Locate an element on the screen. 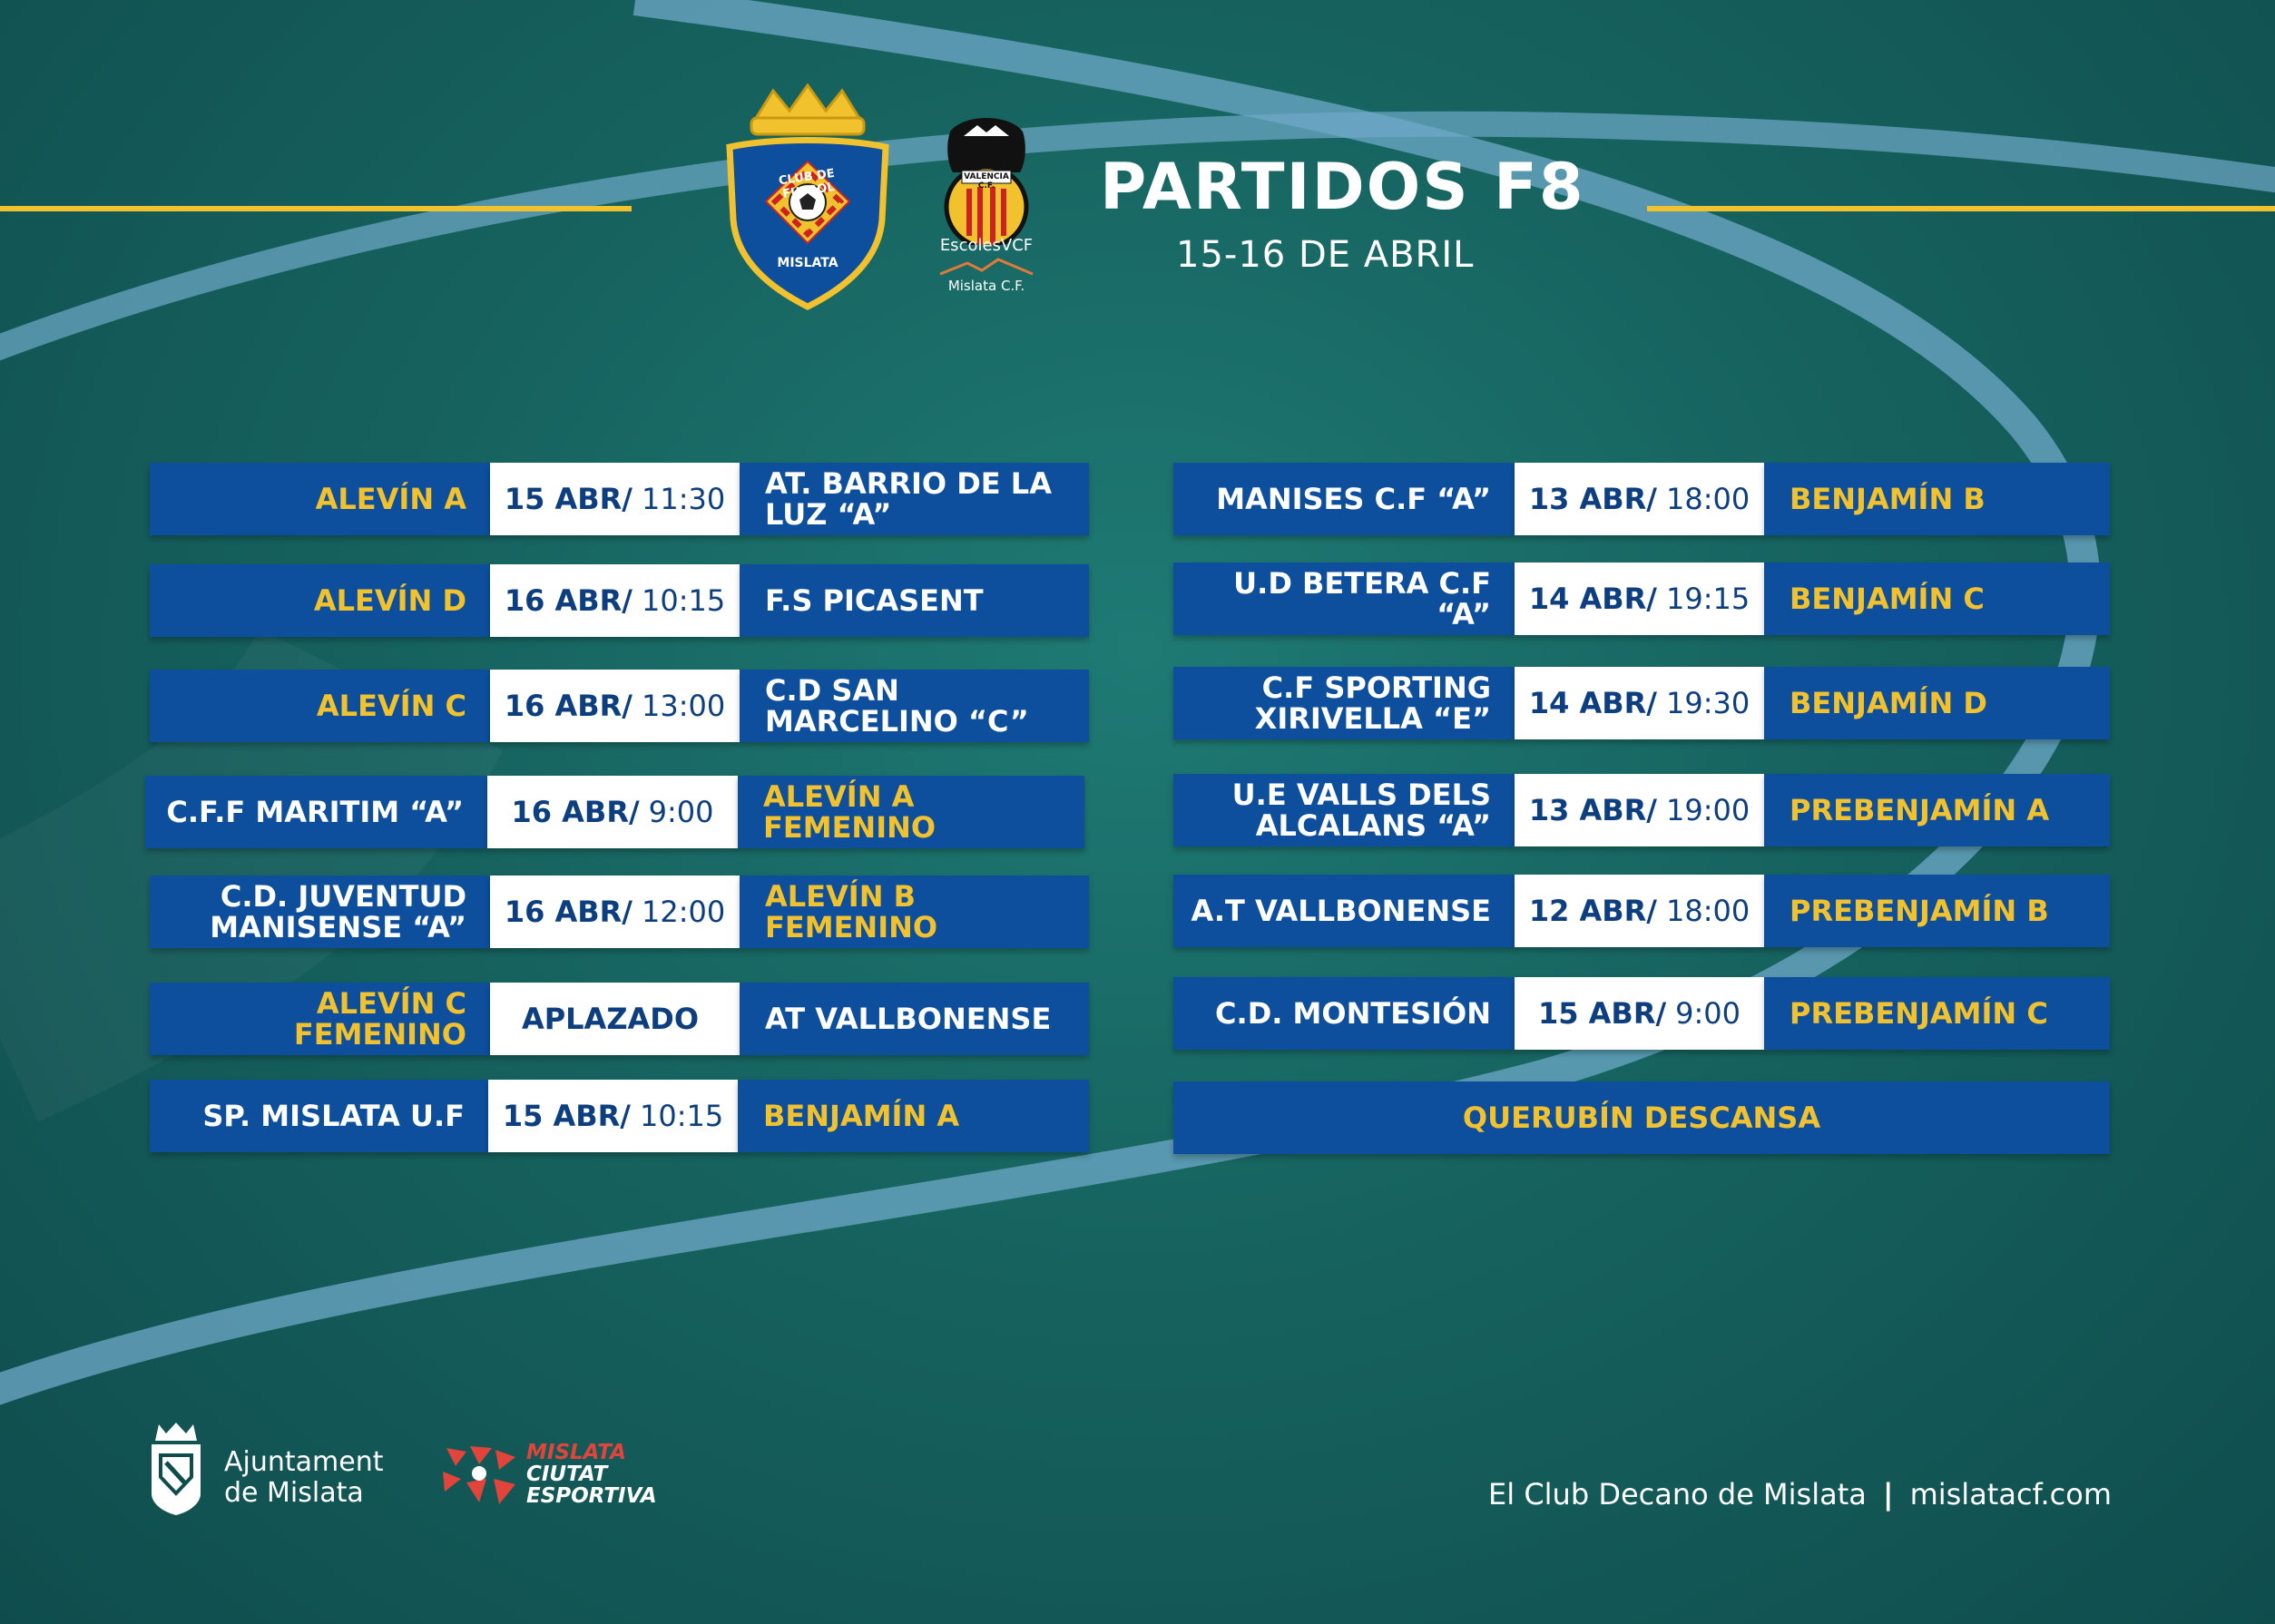 This screenshot has width=2275, height=1624. ajuntament-logo: Ajuntament de Mislata is located at coordinates (284, 1468).